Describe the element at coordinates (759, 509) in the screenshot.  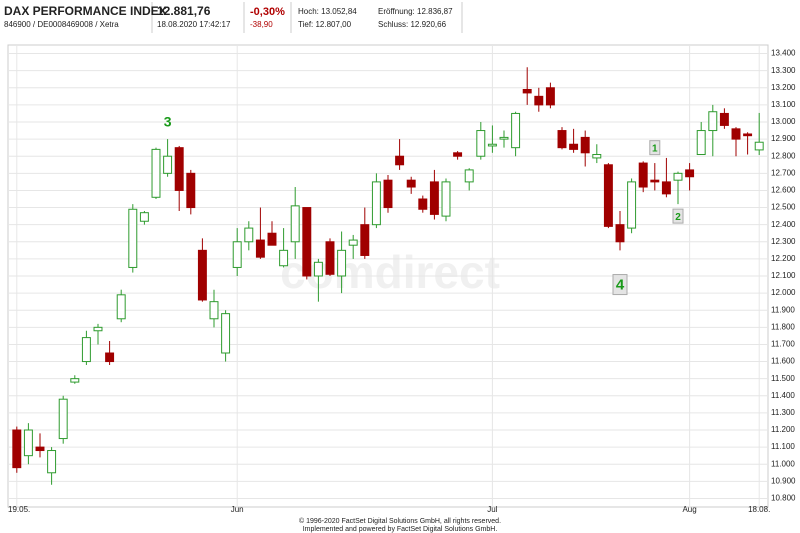
I see `x-tick-label: 18.08.` at that location.